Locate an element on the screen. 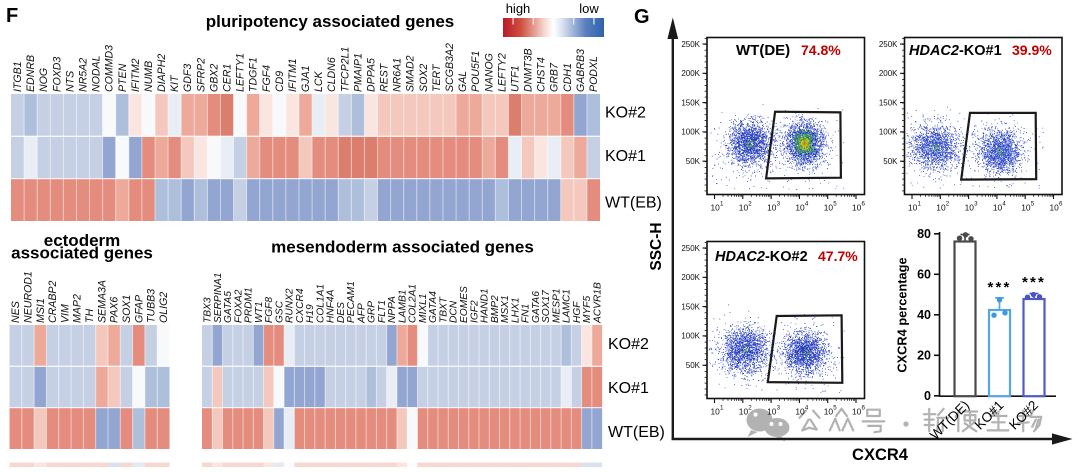 The width and height of the screenshot is (1080, 472). svg-text: CRABP2 is located at coordinates (53, 302).